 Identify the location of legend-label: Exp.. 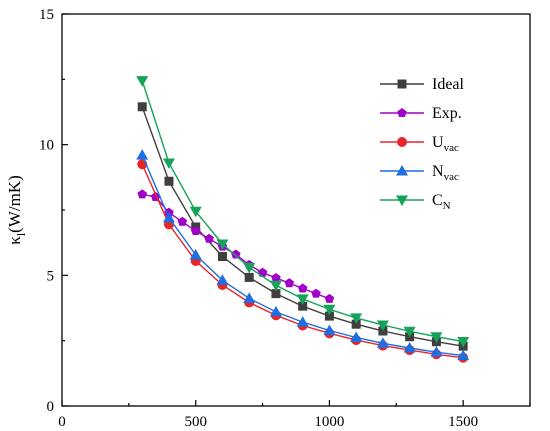
(447, 113).